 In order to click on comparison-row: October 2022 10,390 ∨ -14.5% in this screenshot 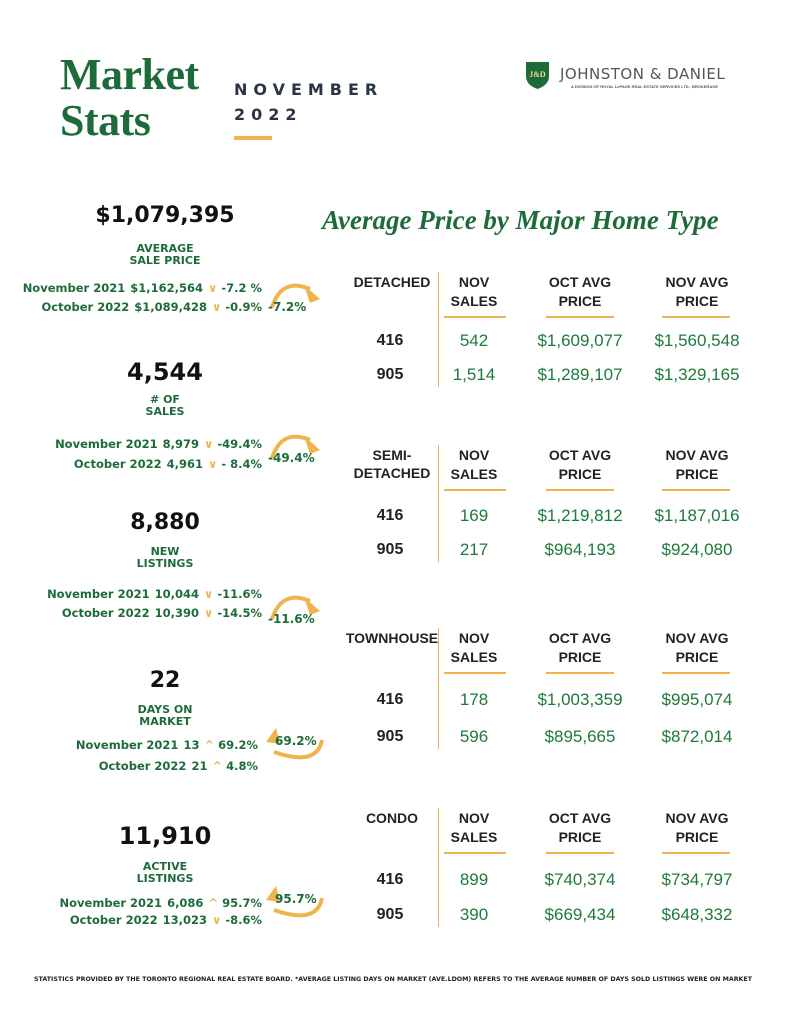, I will do `click(162, 613)`.